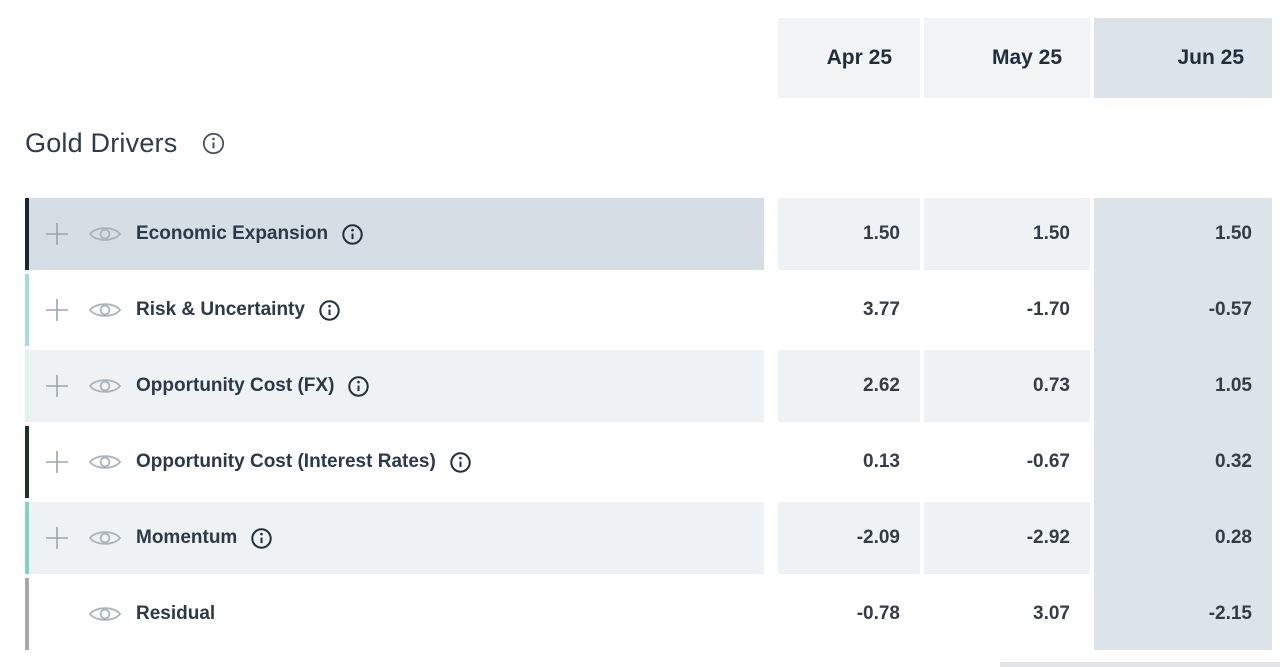 Image resolution: width=1280 pixels, height=667 pixels. Describe the element at coordinates (849, 614) in the screenshot. I see `value-cell: -0.78` at that location.